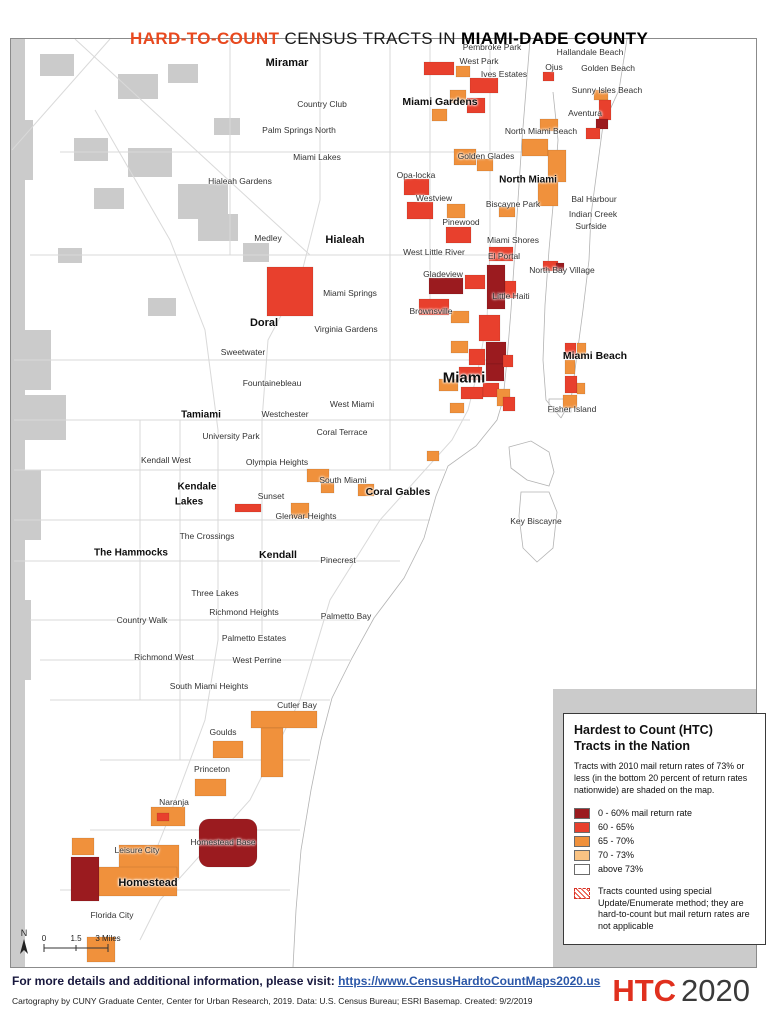 The width and height of the screenshot is (768, 1024). What do you see at coordinates (664, 813) in the screenshot?
I see `legend-item: 0 - 60% mail return rate` at bounding box center [664, 813].